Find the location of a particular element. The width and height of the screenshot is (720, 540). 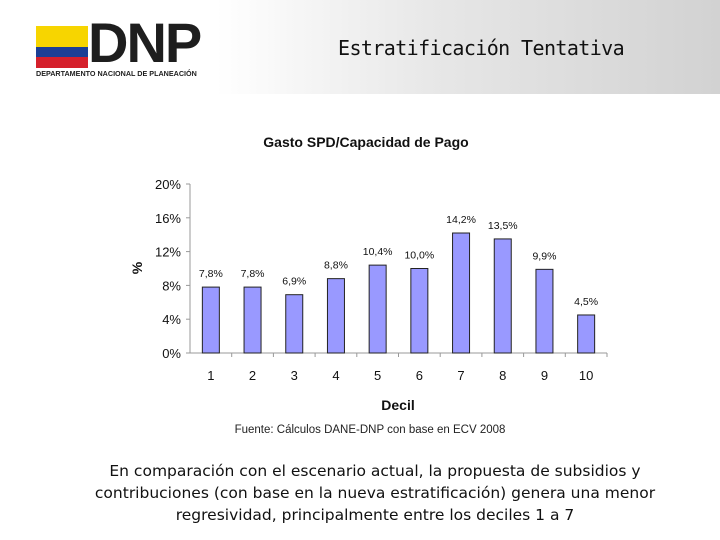

y-tick-label: 16% is located at coordinates (168, 218).